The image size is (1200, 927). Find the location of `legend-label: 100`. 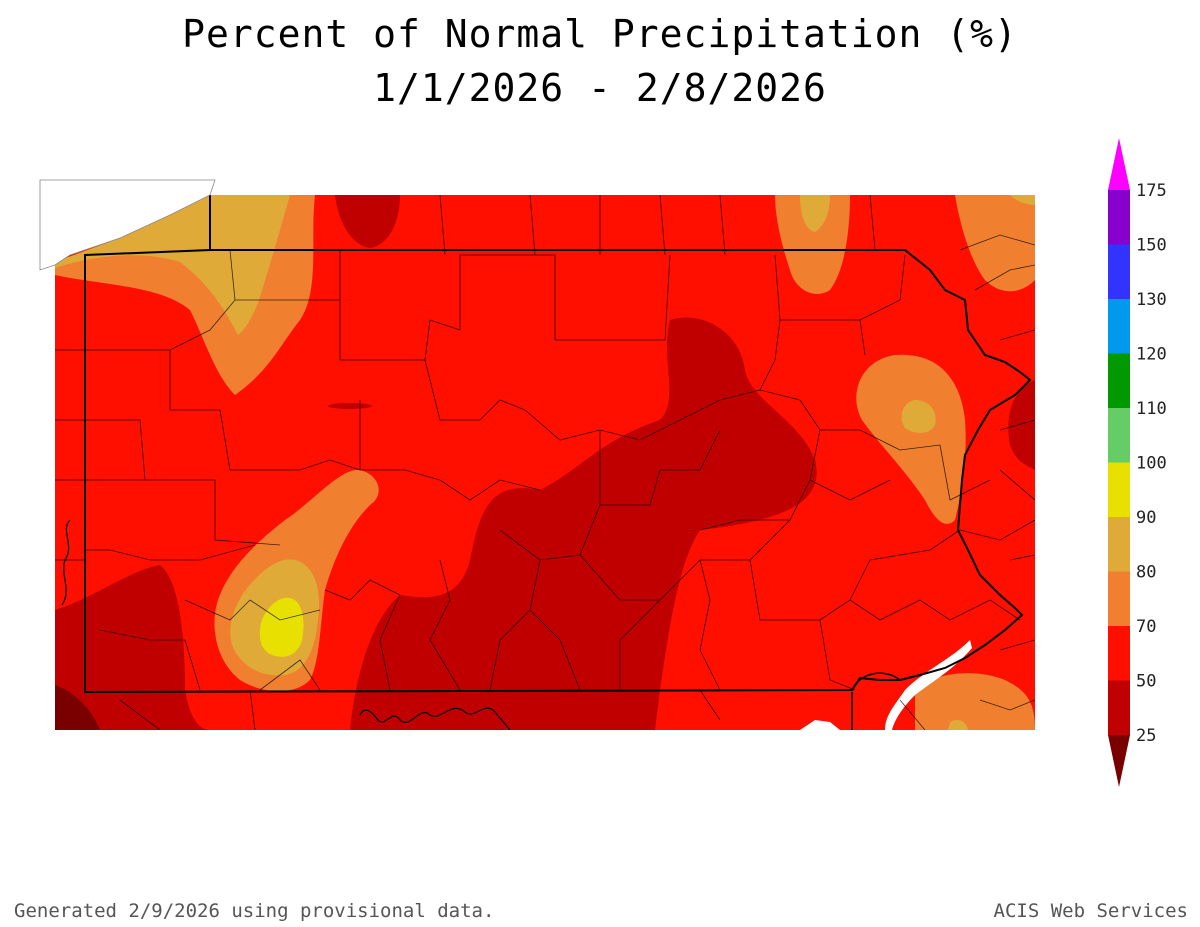

legend-label: 100 is located at coordinates (1151, 464).